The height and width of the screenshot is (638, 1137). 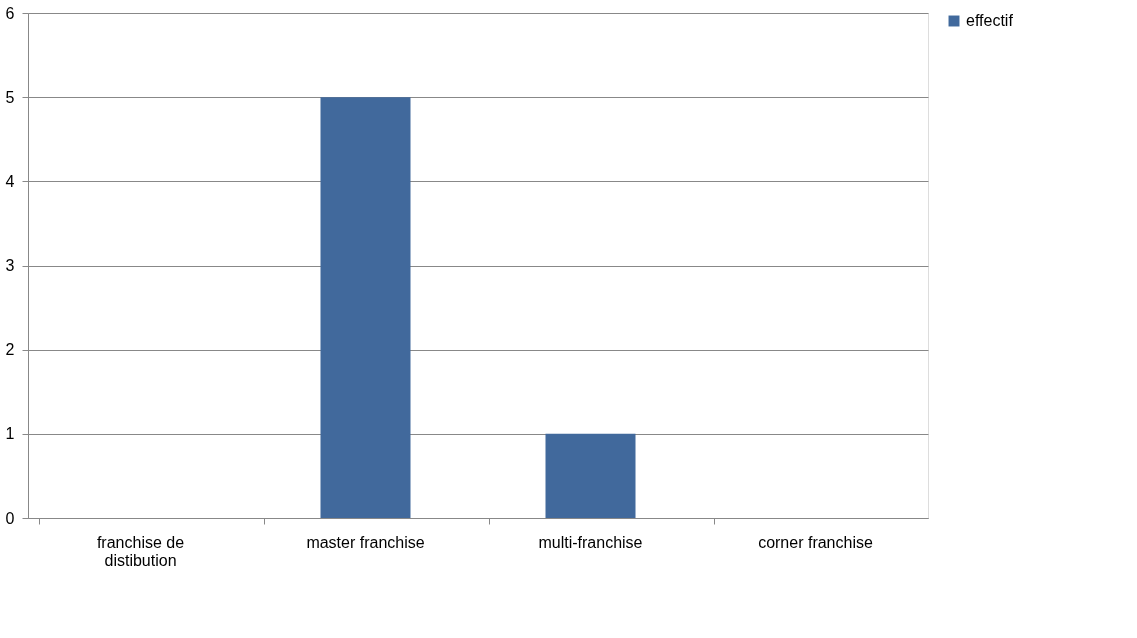 I want to click on y-tick-label: 1, so click(x=10, y=434).